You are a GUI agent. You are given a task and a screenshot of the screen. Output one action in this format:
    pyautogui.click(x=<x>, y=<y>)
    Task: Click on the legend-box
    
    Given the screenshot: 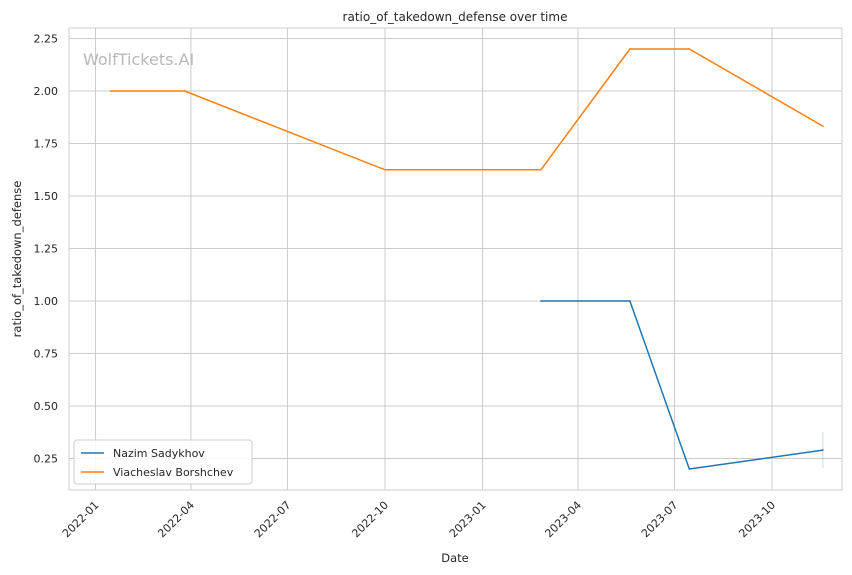 What is the action you would take?
    pyautogui.click(x=163, y=462)
    